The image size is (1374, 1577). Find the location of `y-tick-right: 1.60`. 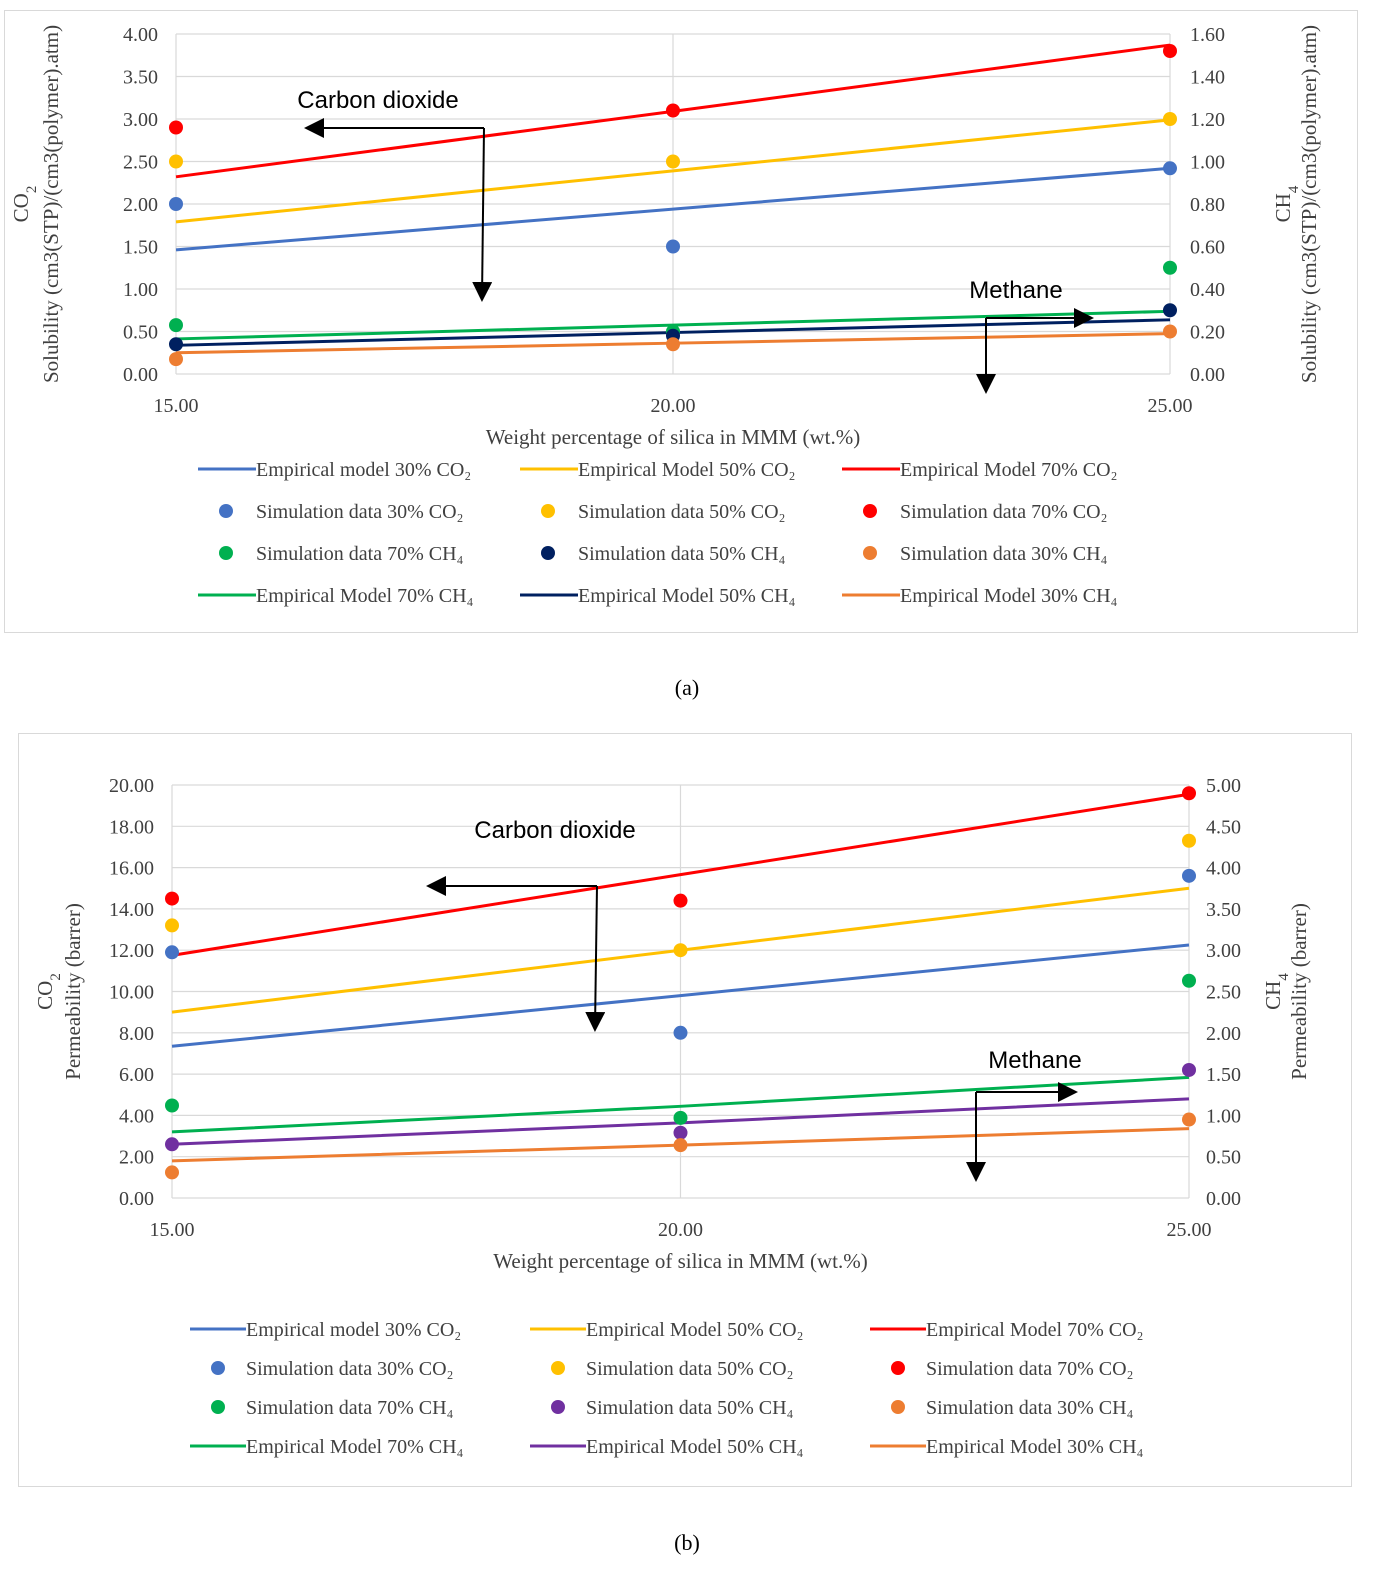

y-tick-right: 1.60 is located at coordinates (1207, 35).